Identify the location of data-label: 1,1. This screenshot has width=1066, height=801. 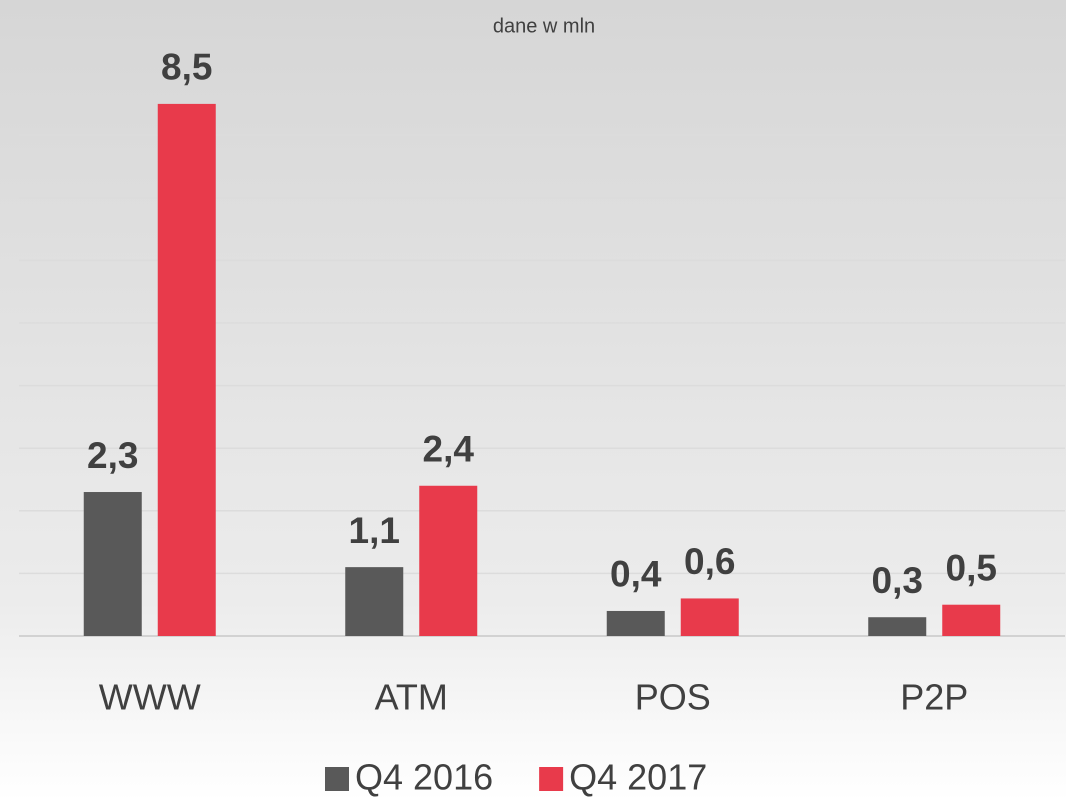
(374, 530).